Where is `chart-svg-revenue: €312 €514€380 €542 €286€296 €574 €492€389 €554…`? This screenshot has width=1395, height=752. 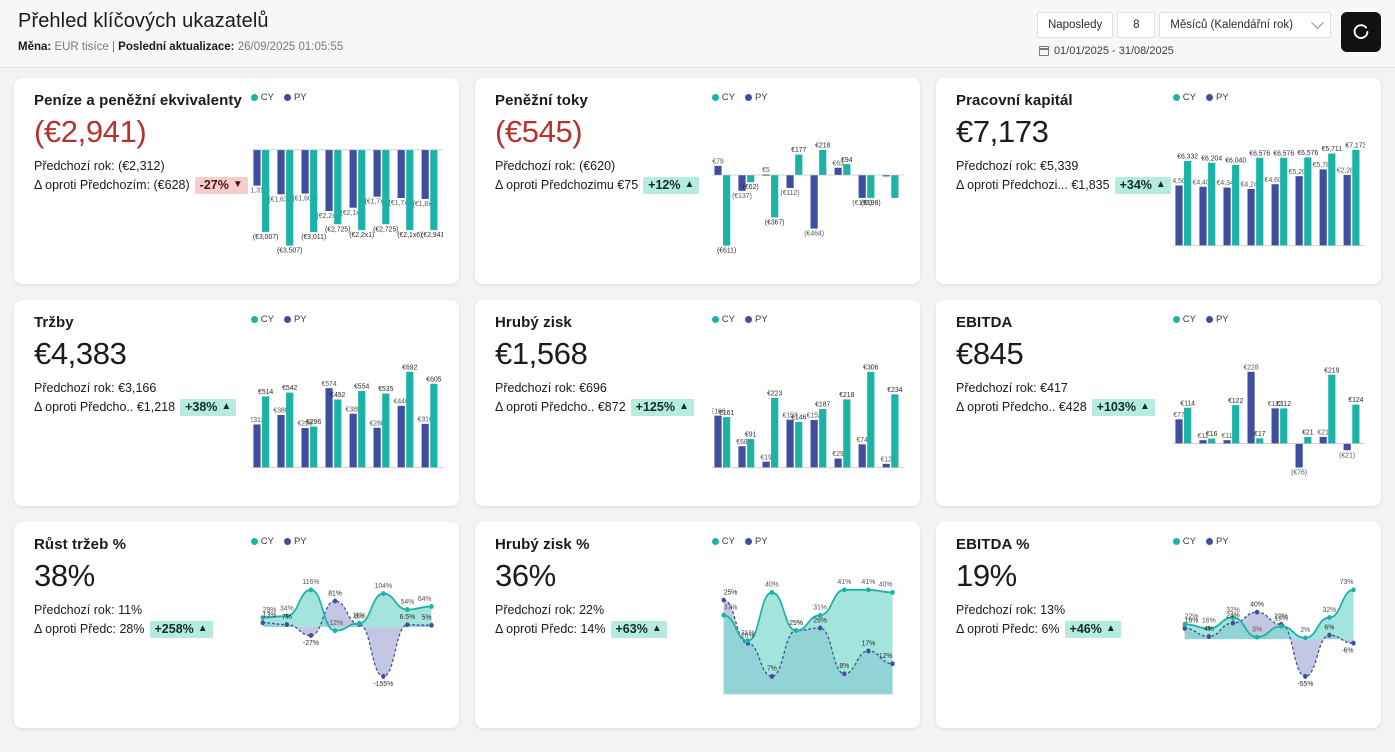
chart-svg-revenue: €312 €514€380 €542 €286€296 €574 €492€389 €554… is located at coordinates (346, 413).